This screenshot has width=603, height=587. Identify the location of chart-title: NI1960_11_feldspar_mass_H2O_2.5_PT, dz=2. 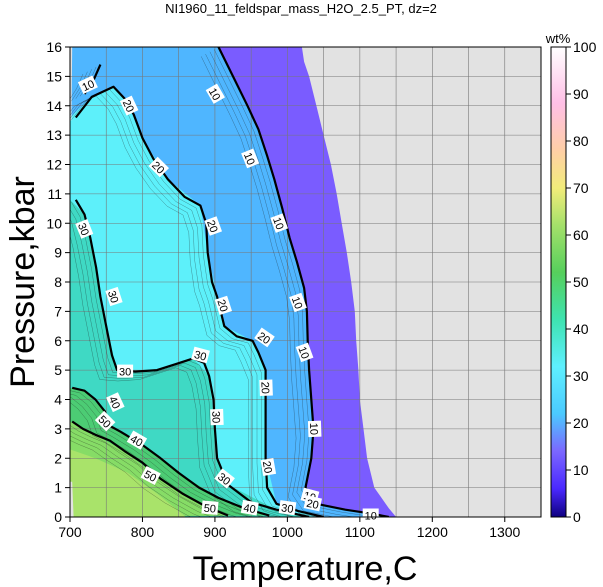
(301, 8).